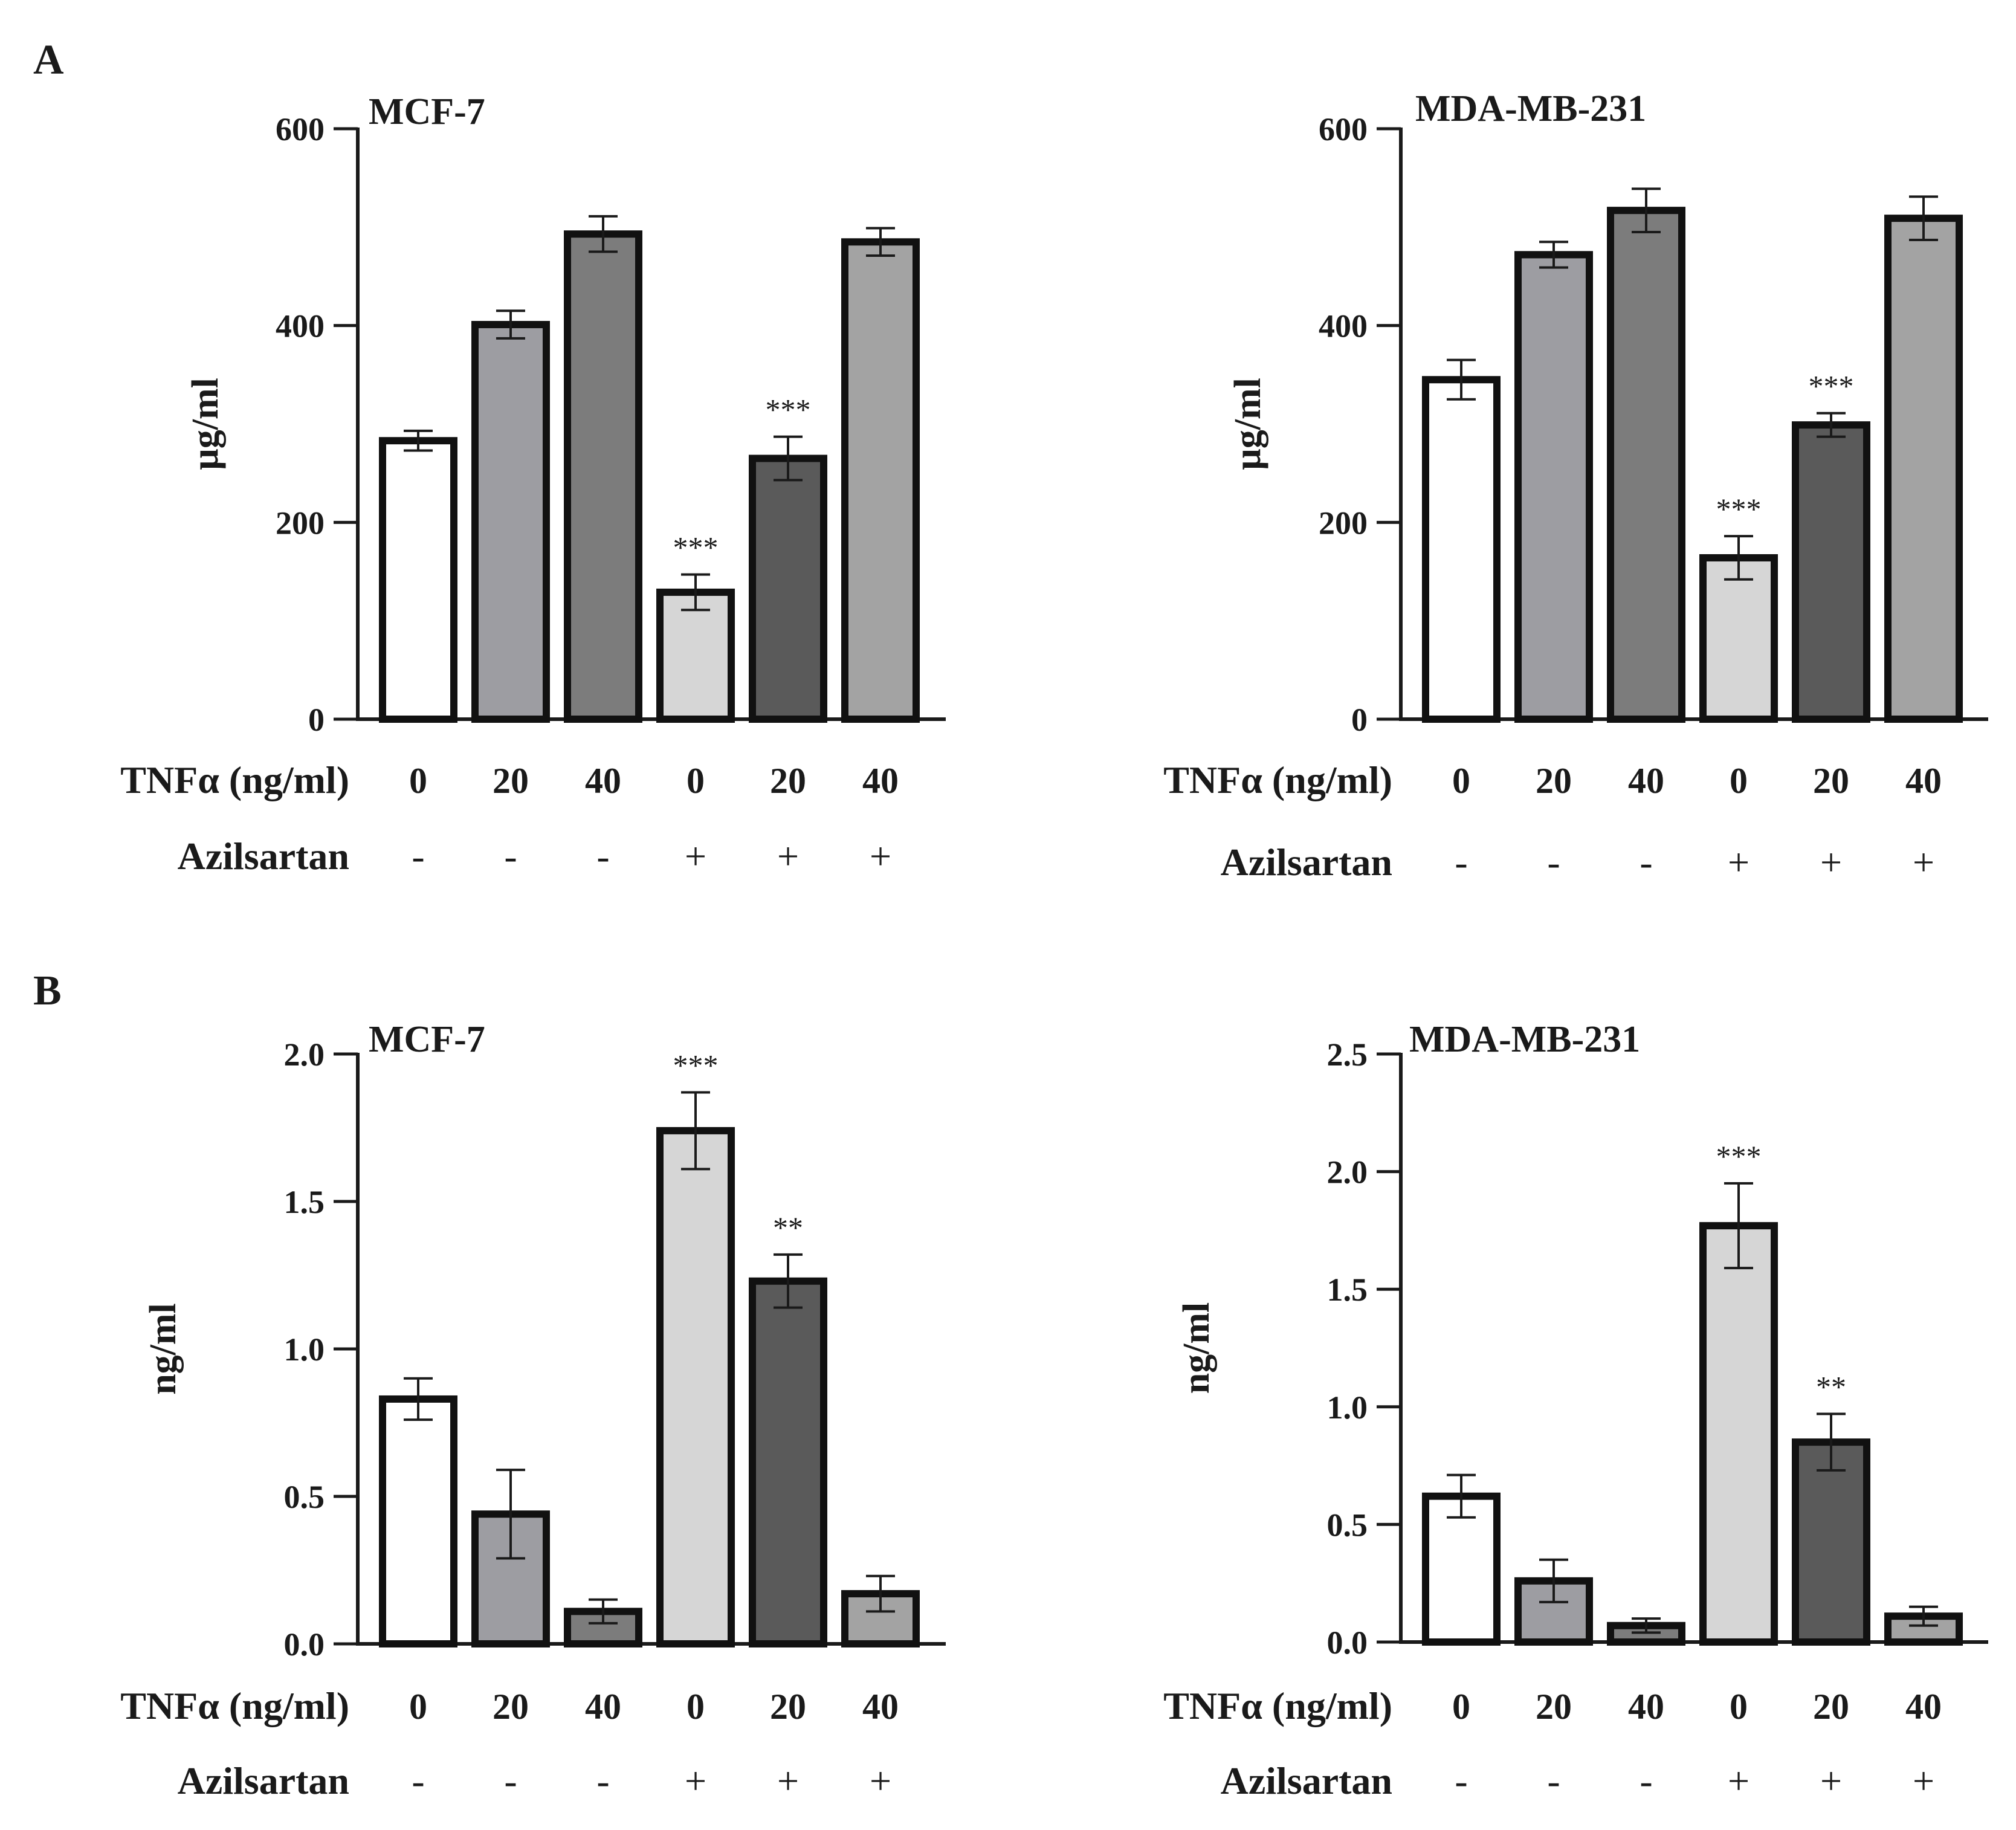 The height and width of the screenshot is (1830, 2016). I want to click on y-axis-title: ng/ml, so click(163, 1349).